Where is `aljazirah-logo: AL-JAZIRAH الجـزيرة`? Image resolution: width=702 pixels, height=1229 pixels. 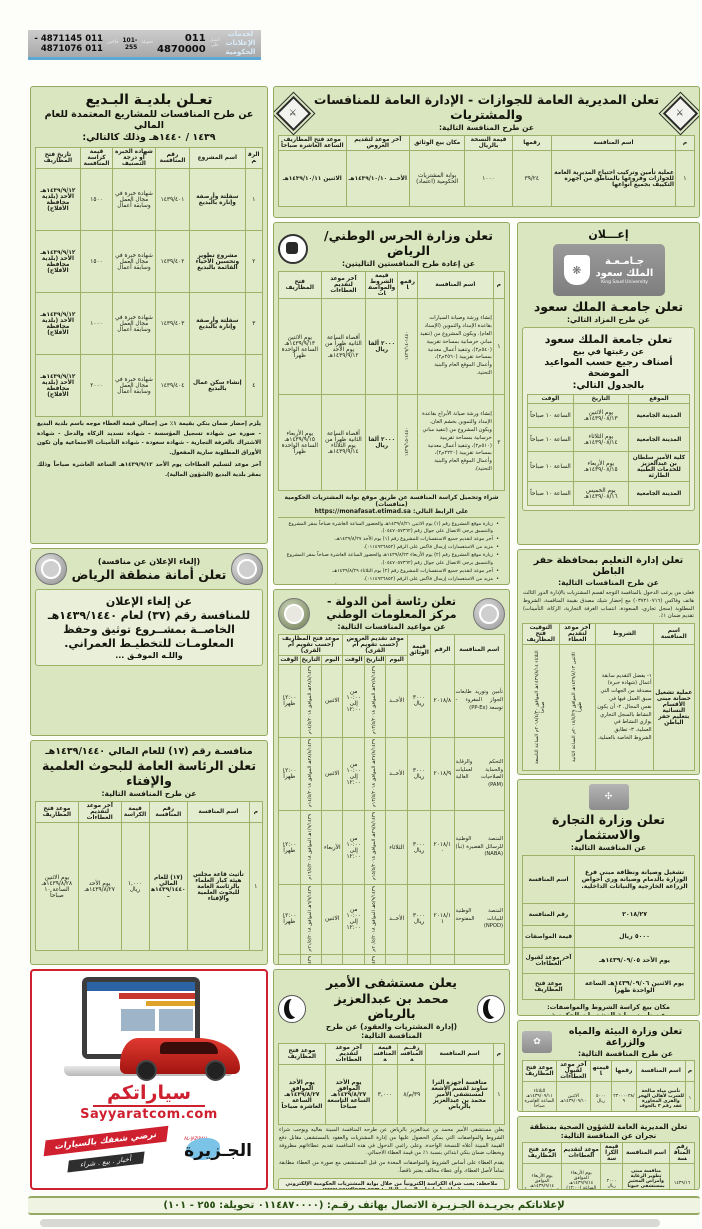
aljazirah-logo: AL-JAZIRAH الجـزيرة is located at coordinates (218, 1148).